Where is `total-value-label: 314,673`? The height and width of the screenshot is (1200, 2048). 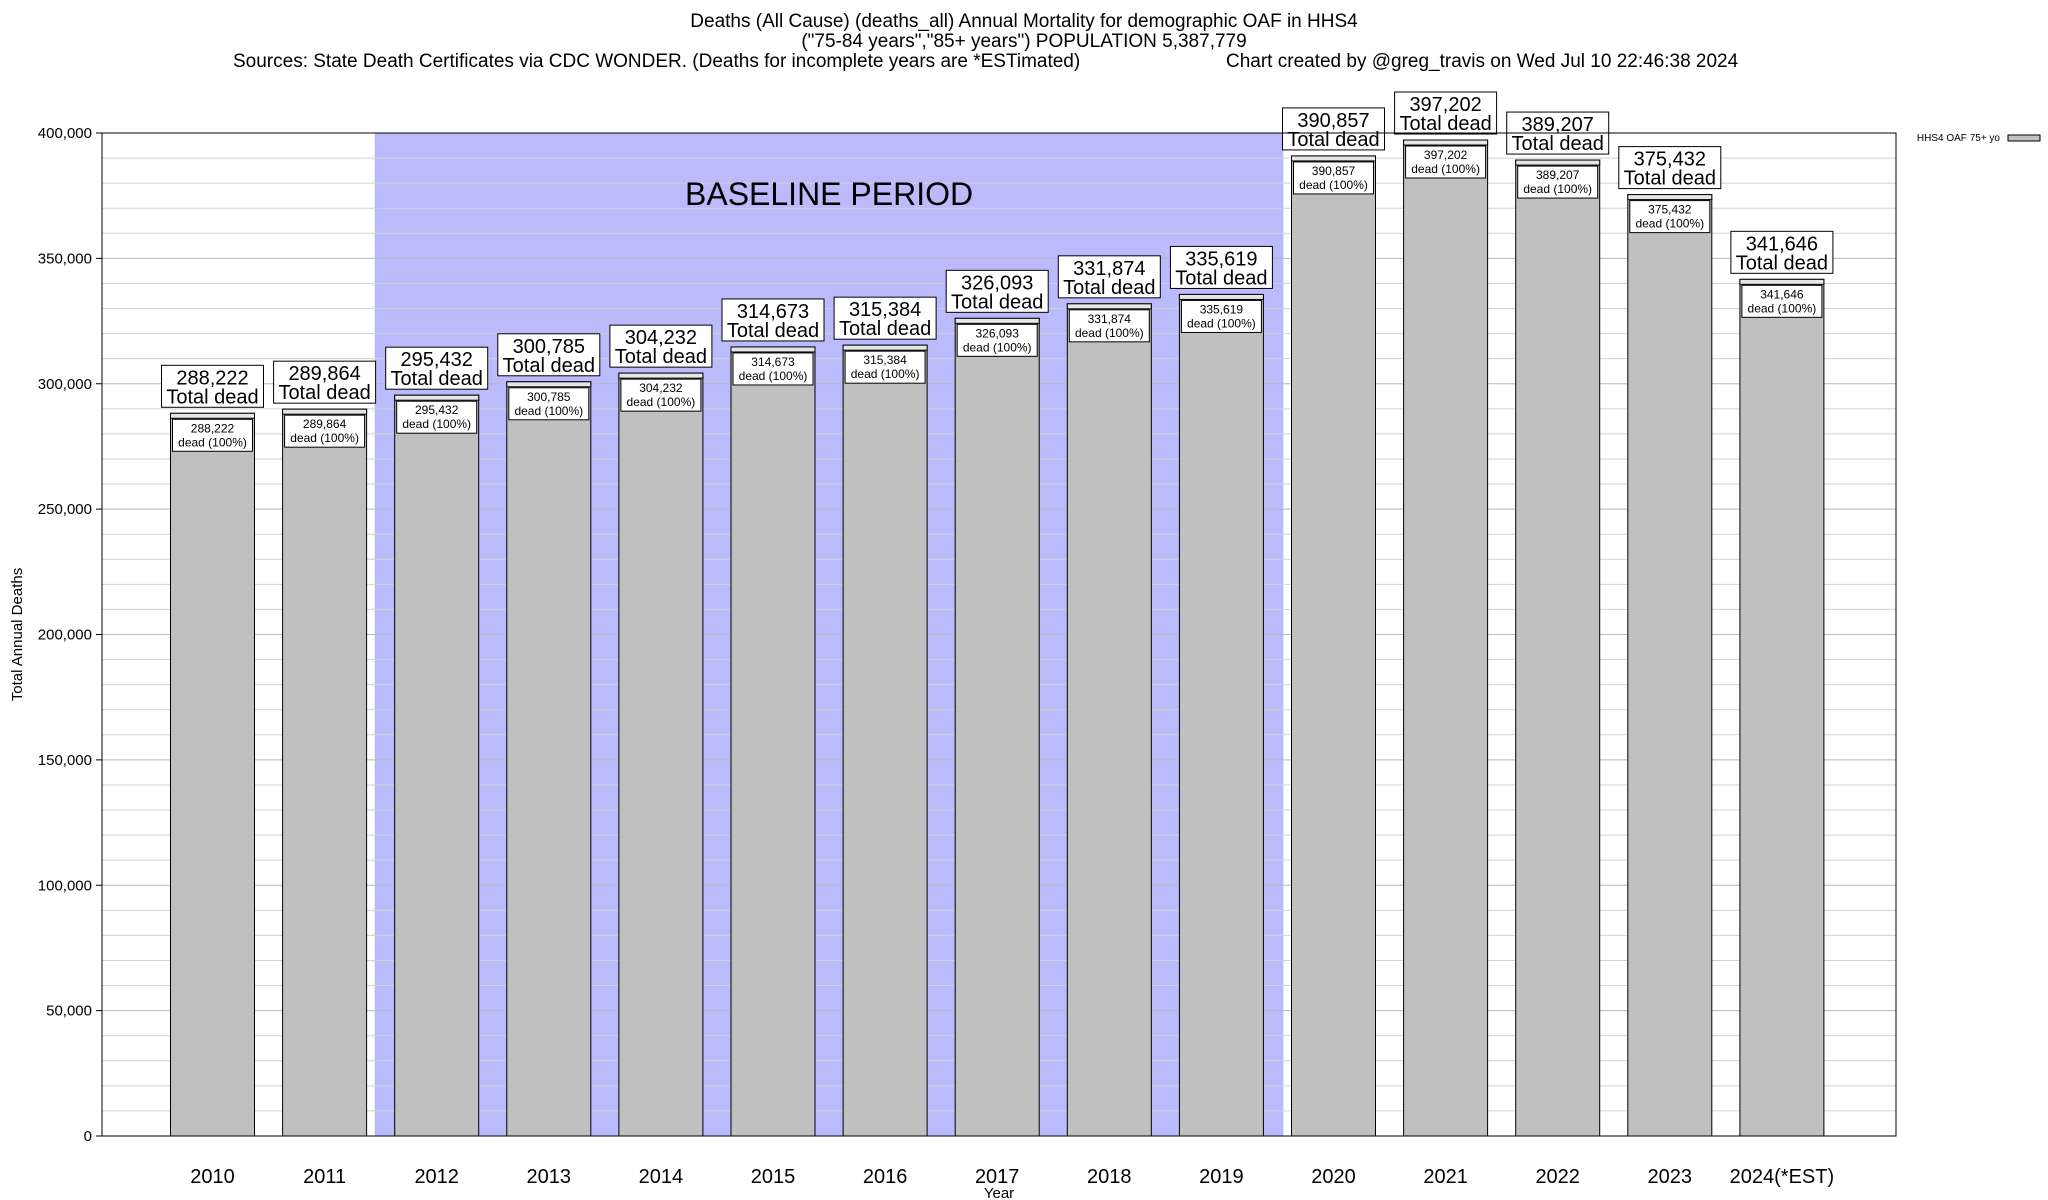
total-value-label: 314,673 is located at coordinates (773, 312).